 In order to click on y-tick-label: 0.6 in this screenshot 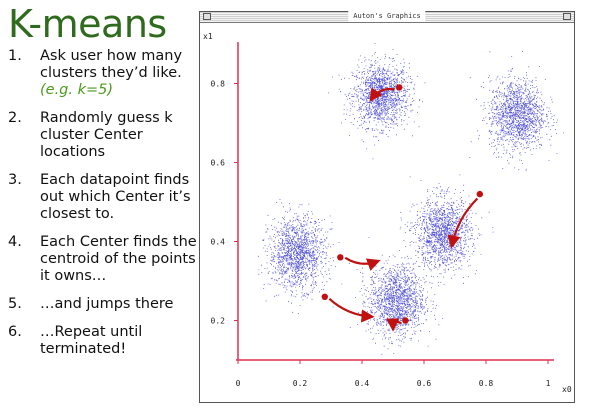, I will do `click(218, 163)`.